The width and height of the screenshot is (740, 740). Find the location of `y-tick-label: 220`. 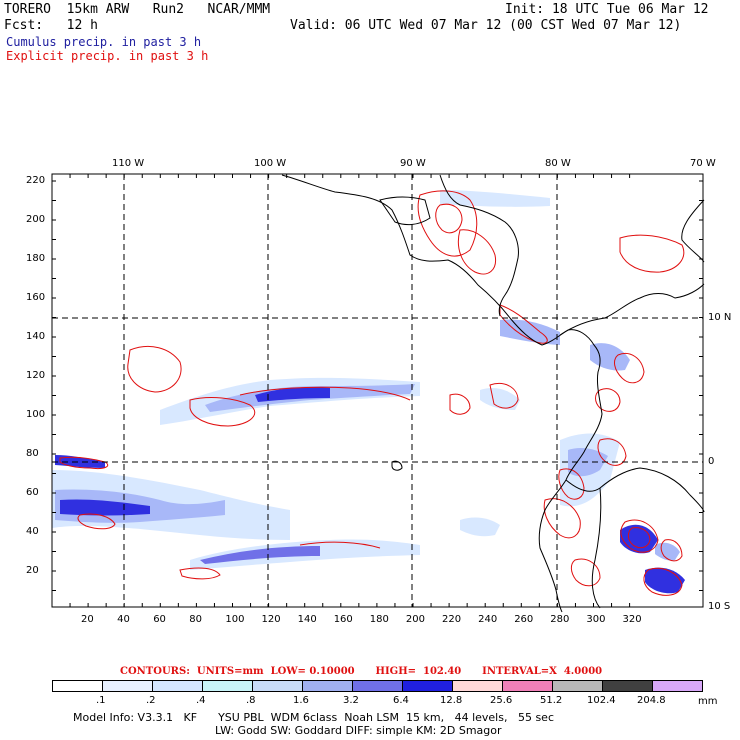

y-tick-label: 220 is located at coordinates (36, 180).